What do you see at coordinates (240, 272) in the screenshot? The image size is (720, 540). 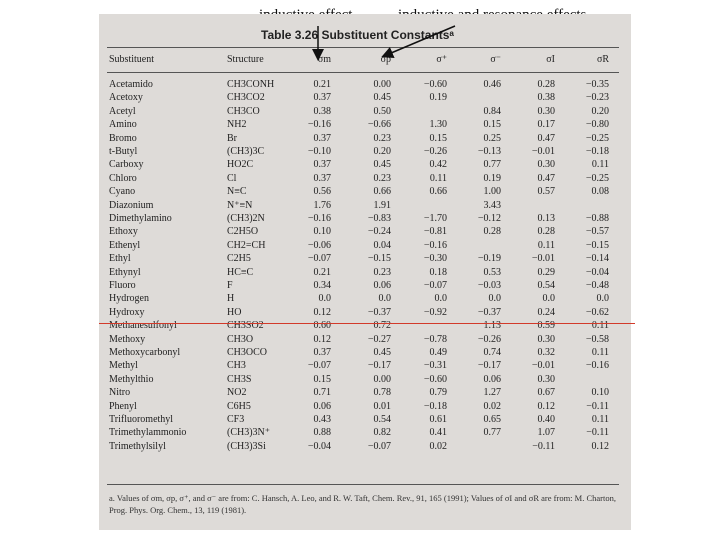 I see `cell-structure: HC≡C` at bounding box center [240, 272].